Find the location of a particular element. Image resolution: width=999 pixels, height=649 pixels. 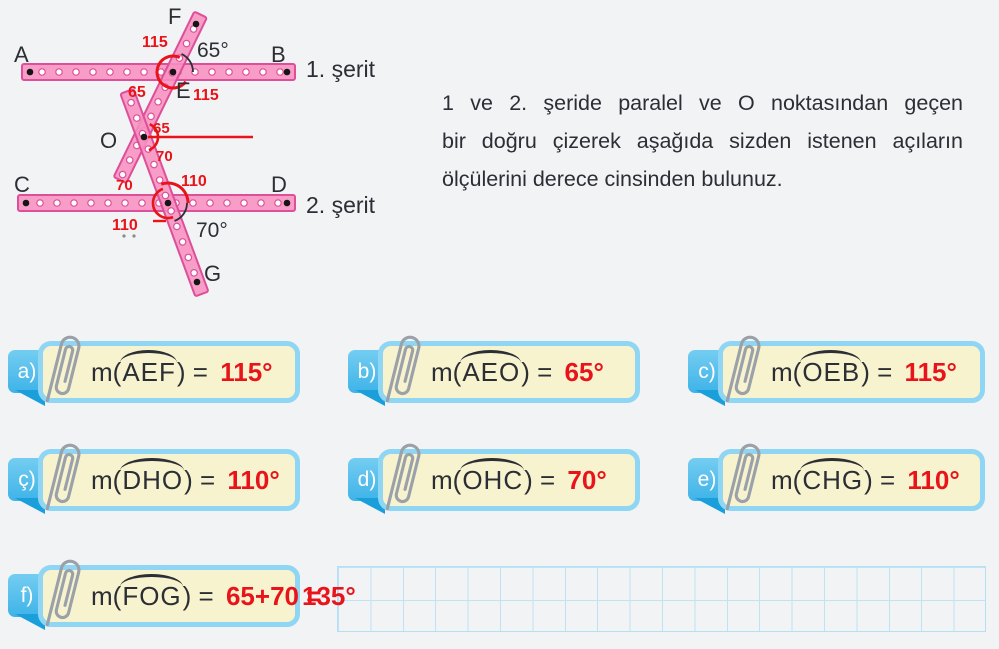

angle-115-right: 115 is located at coordinates (206, 95).